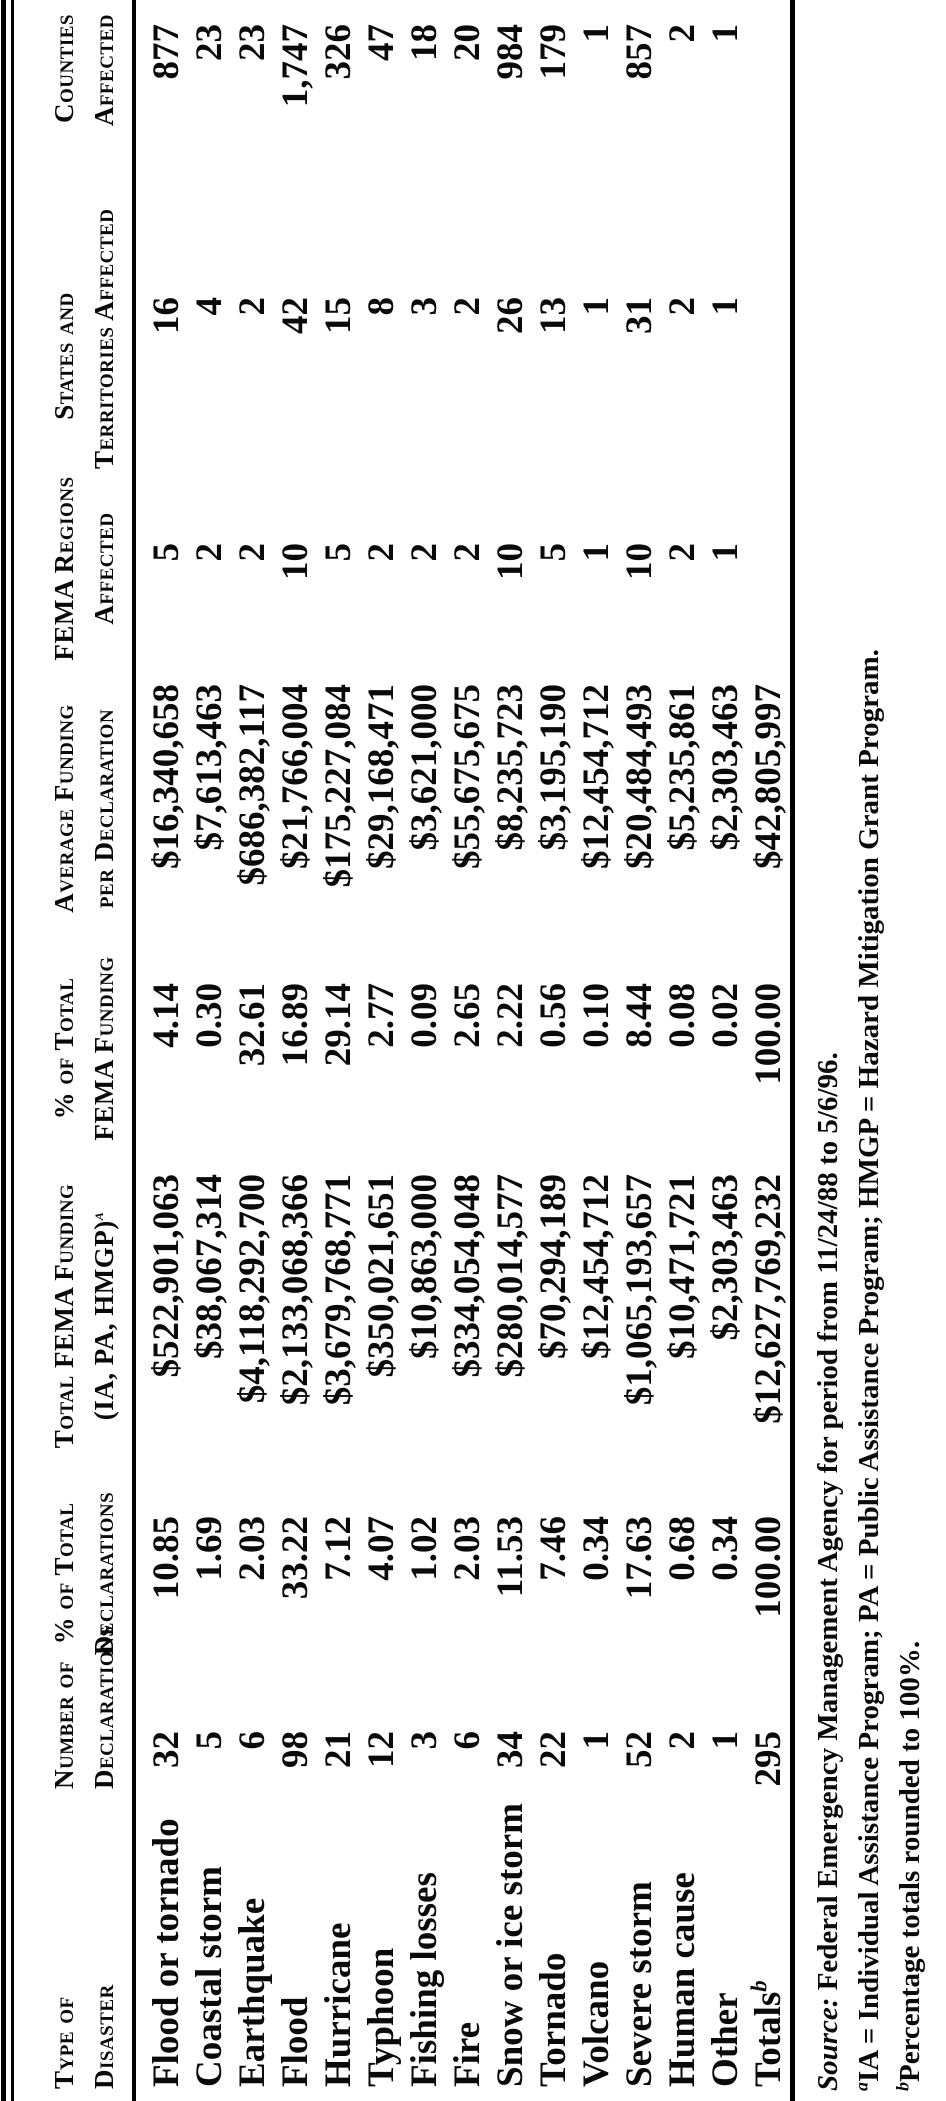  What do you see at coordinates (166, 1749) in the screenshot?
I see `cell-num-decl: 32` at bounding box center [166, 1749].